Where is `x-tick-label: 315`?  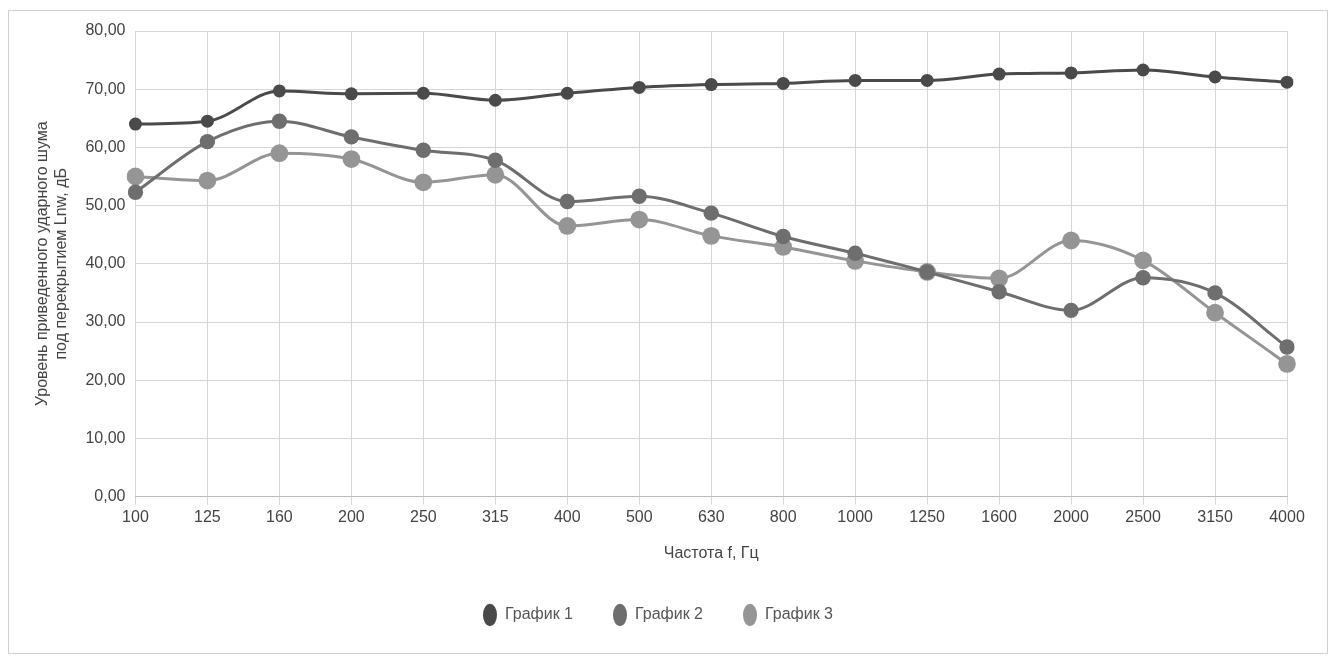 x-tick-label: 315 is located at coordinates (495, 516).